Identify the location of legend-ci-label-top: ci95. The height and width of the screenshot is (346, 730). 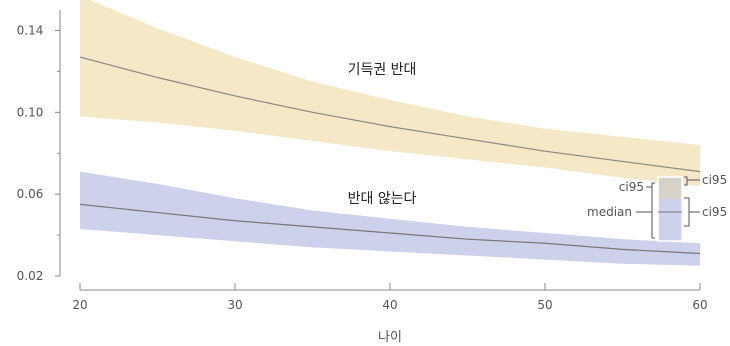
(714, 180).